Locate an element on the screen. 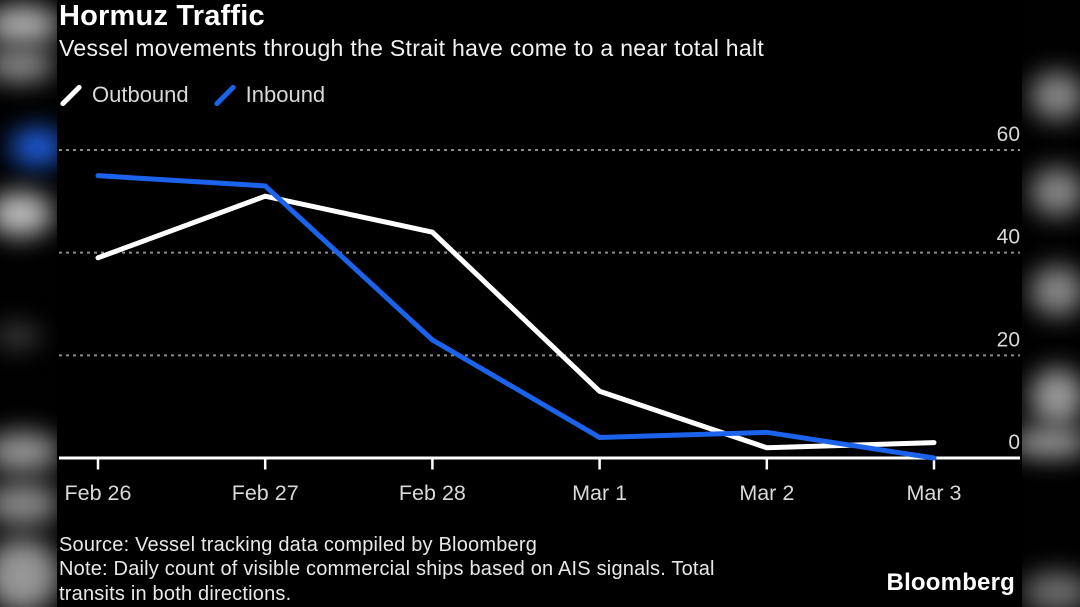 The image size is (1080, 607). y-tick-label: 40 is located at coordinates (1008, 237).